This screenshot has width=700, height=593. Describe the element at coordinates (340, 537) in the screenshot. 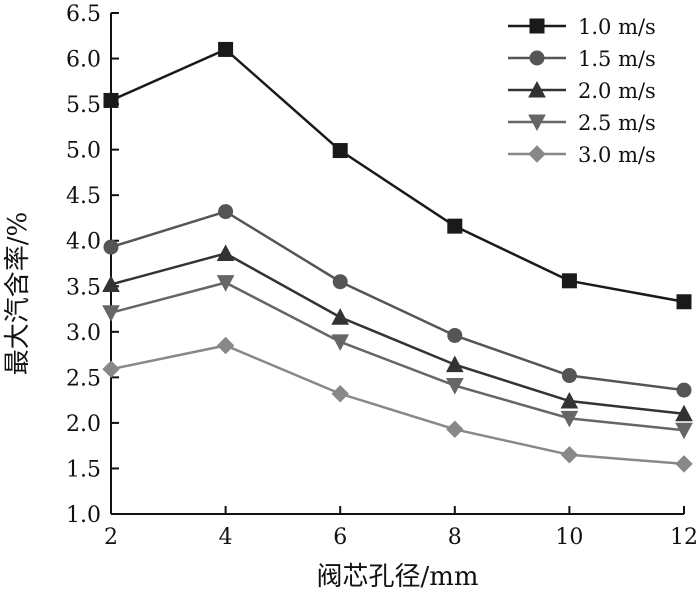

I see `x-tick-label: 6` at that location.